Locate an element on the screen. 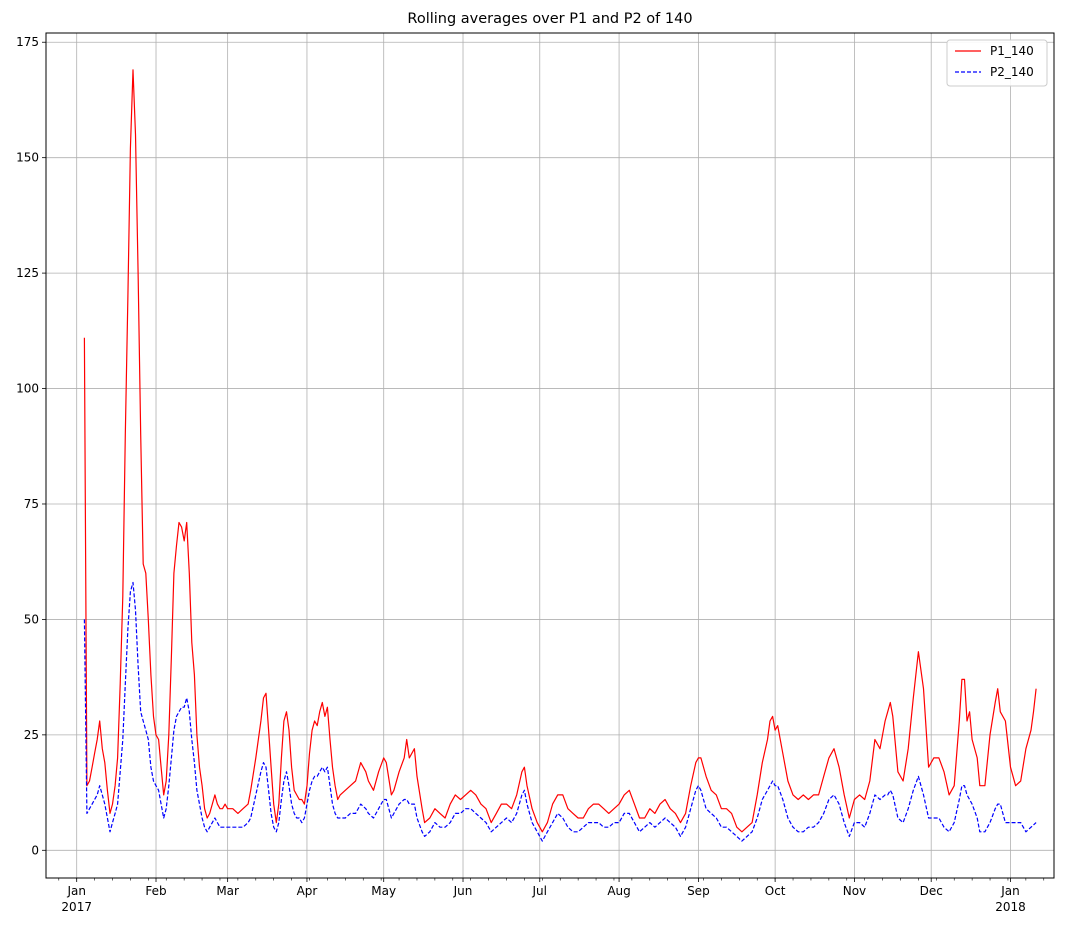 Image resolution: width=1067 pixels, height=929 pixels. y-tick-label: 0 is located at coordinates (35, 850).